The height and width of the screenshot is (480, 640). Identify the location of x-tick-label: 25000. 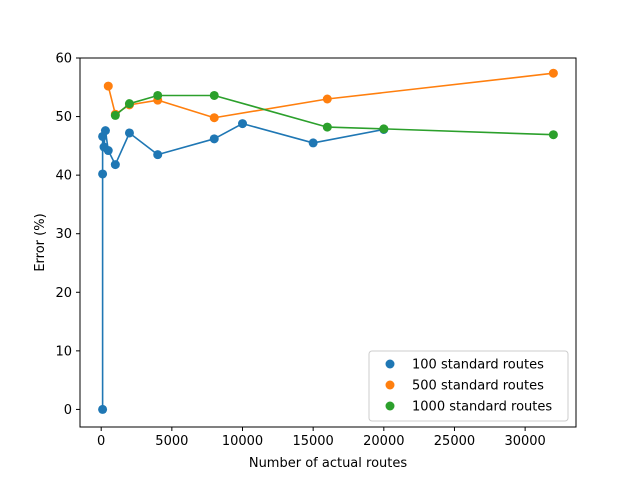
(454, 441).